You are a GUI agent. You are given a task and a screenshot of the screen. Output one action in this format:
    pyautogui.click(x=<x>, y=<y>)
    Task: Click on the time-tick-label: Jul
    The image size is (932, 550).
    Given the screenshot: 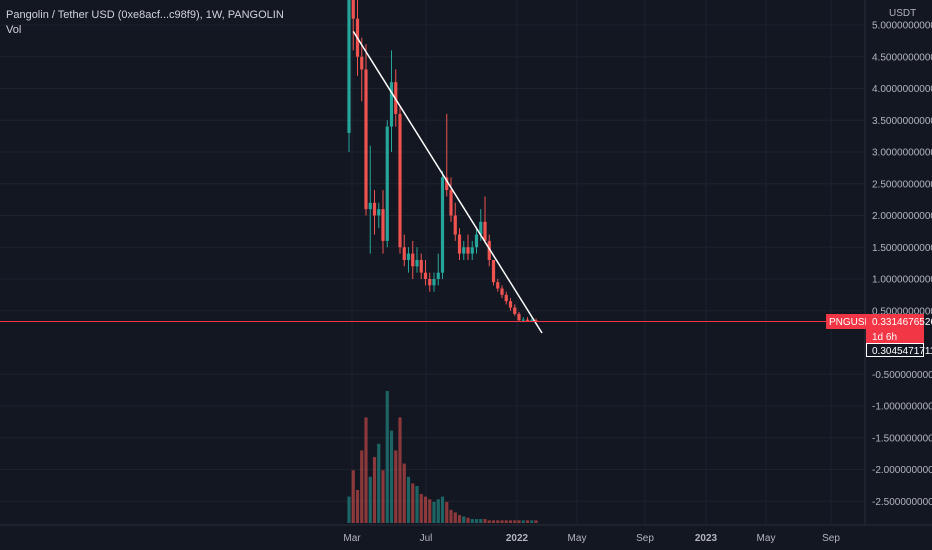 What is the action you would take?
    pyautogui.click(x=426, y=538)
    